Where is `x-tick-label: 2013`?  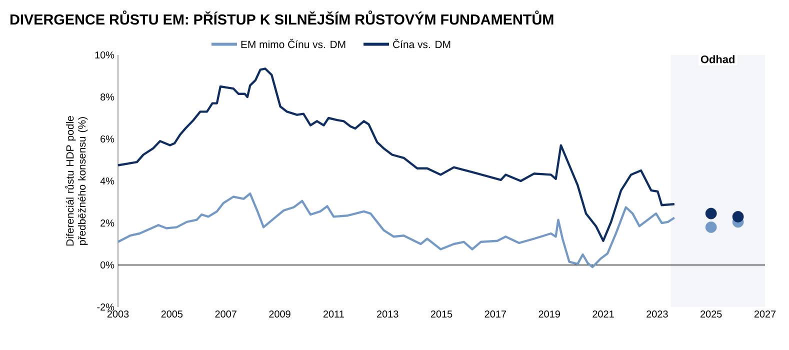
x-tick-label: 2013 is located at coordinates (387, 314).